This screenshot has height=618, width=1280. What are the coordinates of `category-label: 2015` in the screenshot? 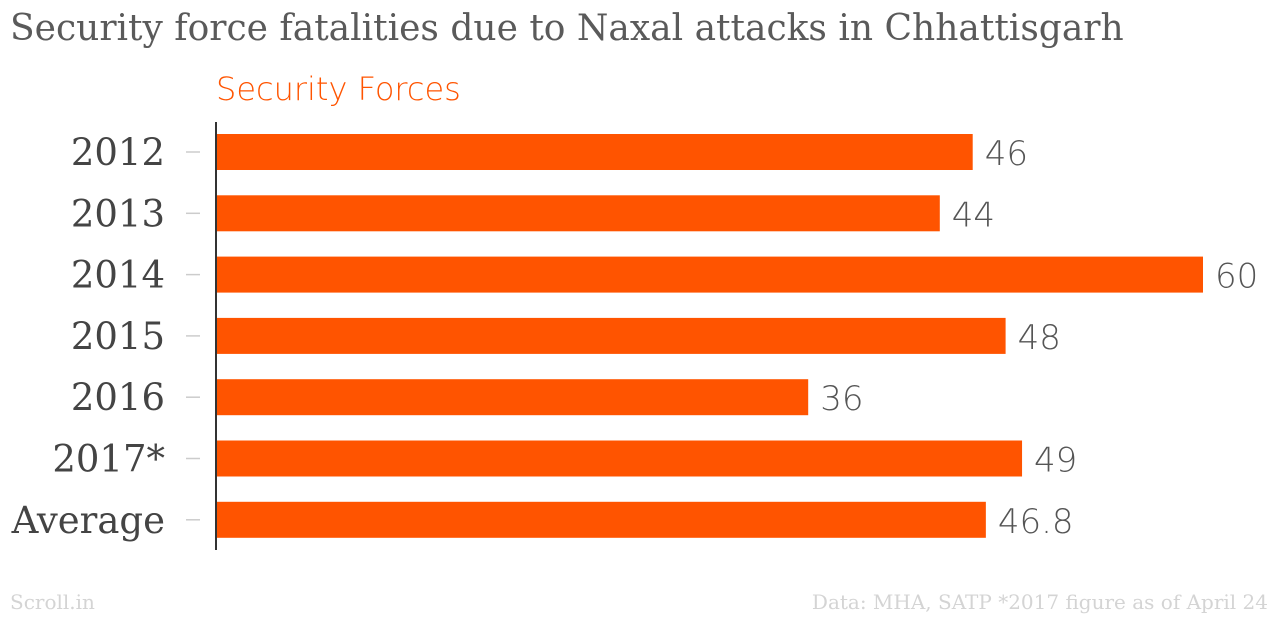 It's located at (118, 336).